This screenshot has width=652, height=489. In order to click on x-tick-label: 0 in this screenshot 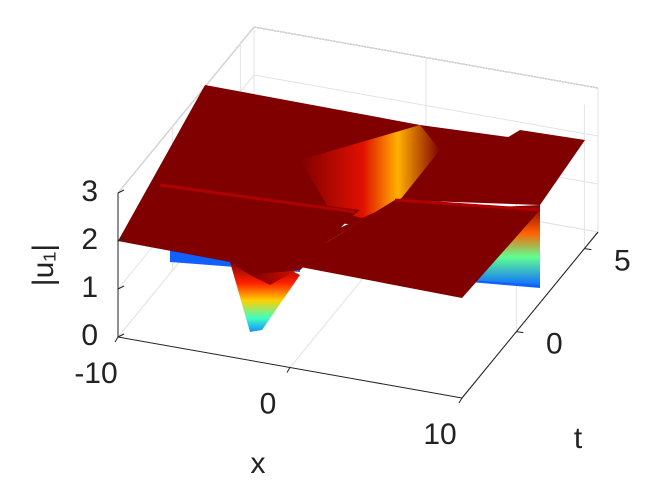, I will do `click(268, 403)`.